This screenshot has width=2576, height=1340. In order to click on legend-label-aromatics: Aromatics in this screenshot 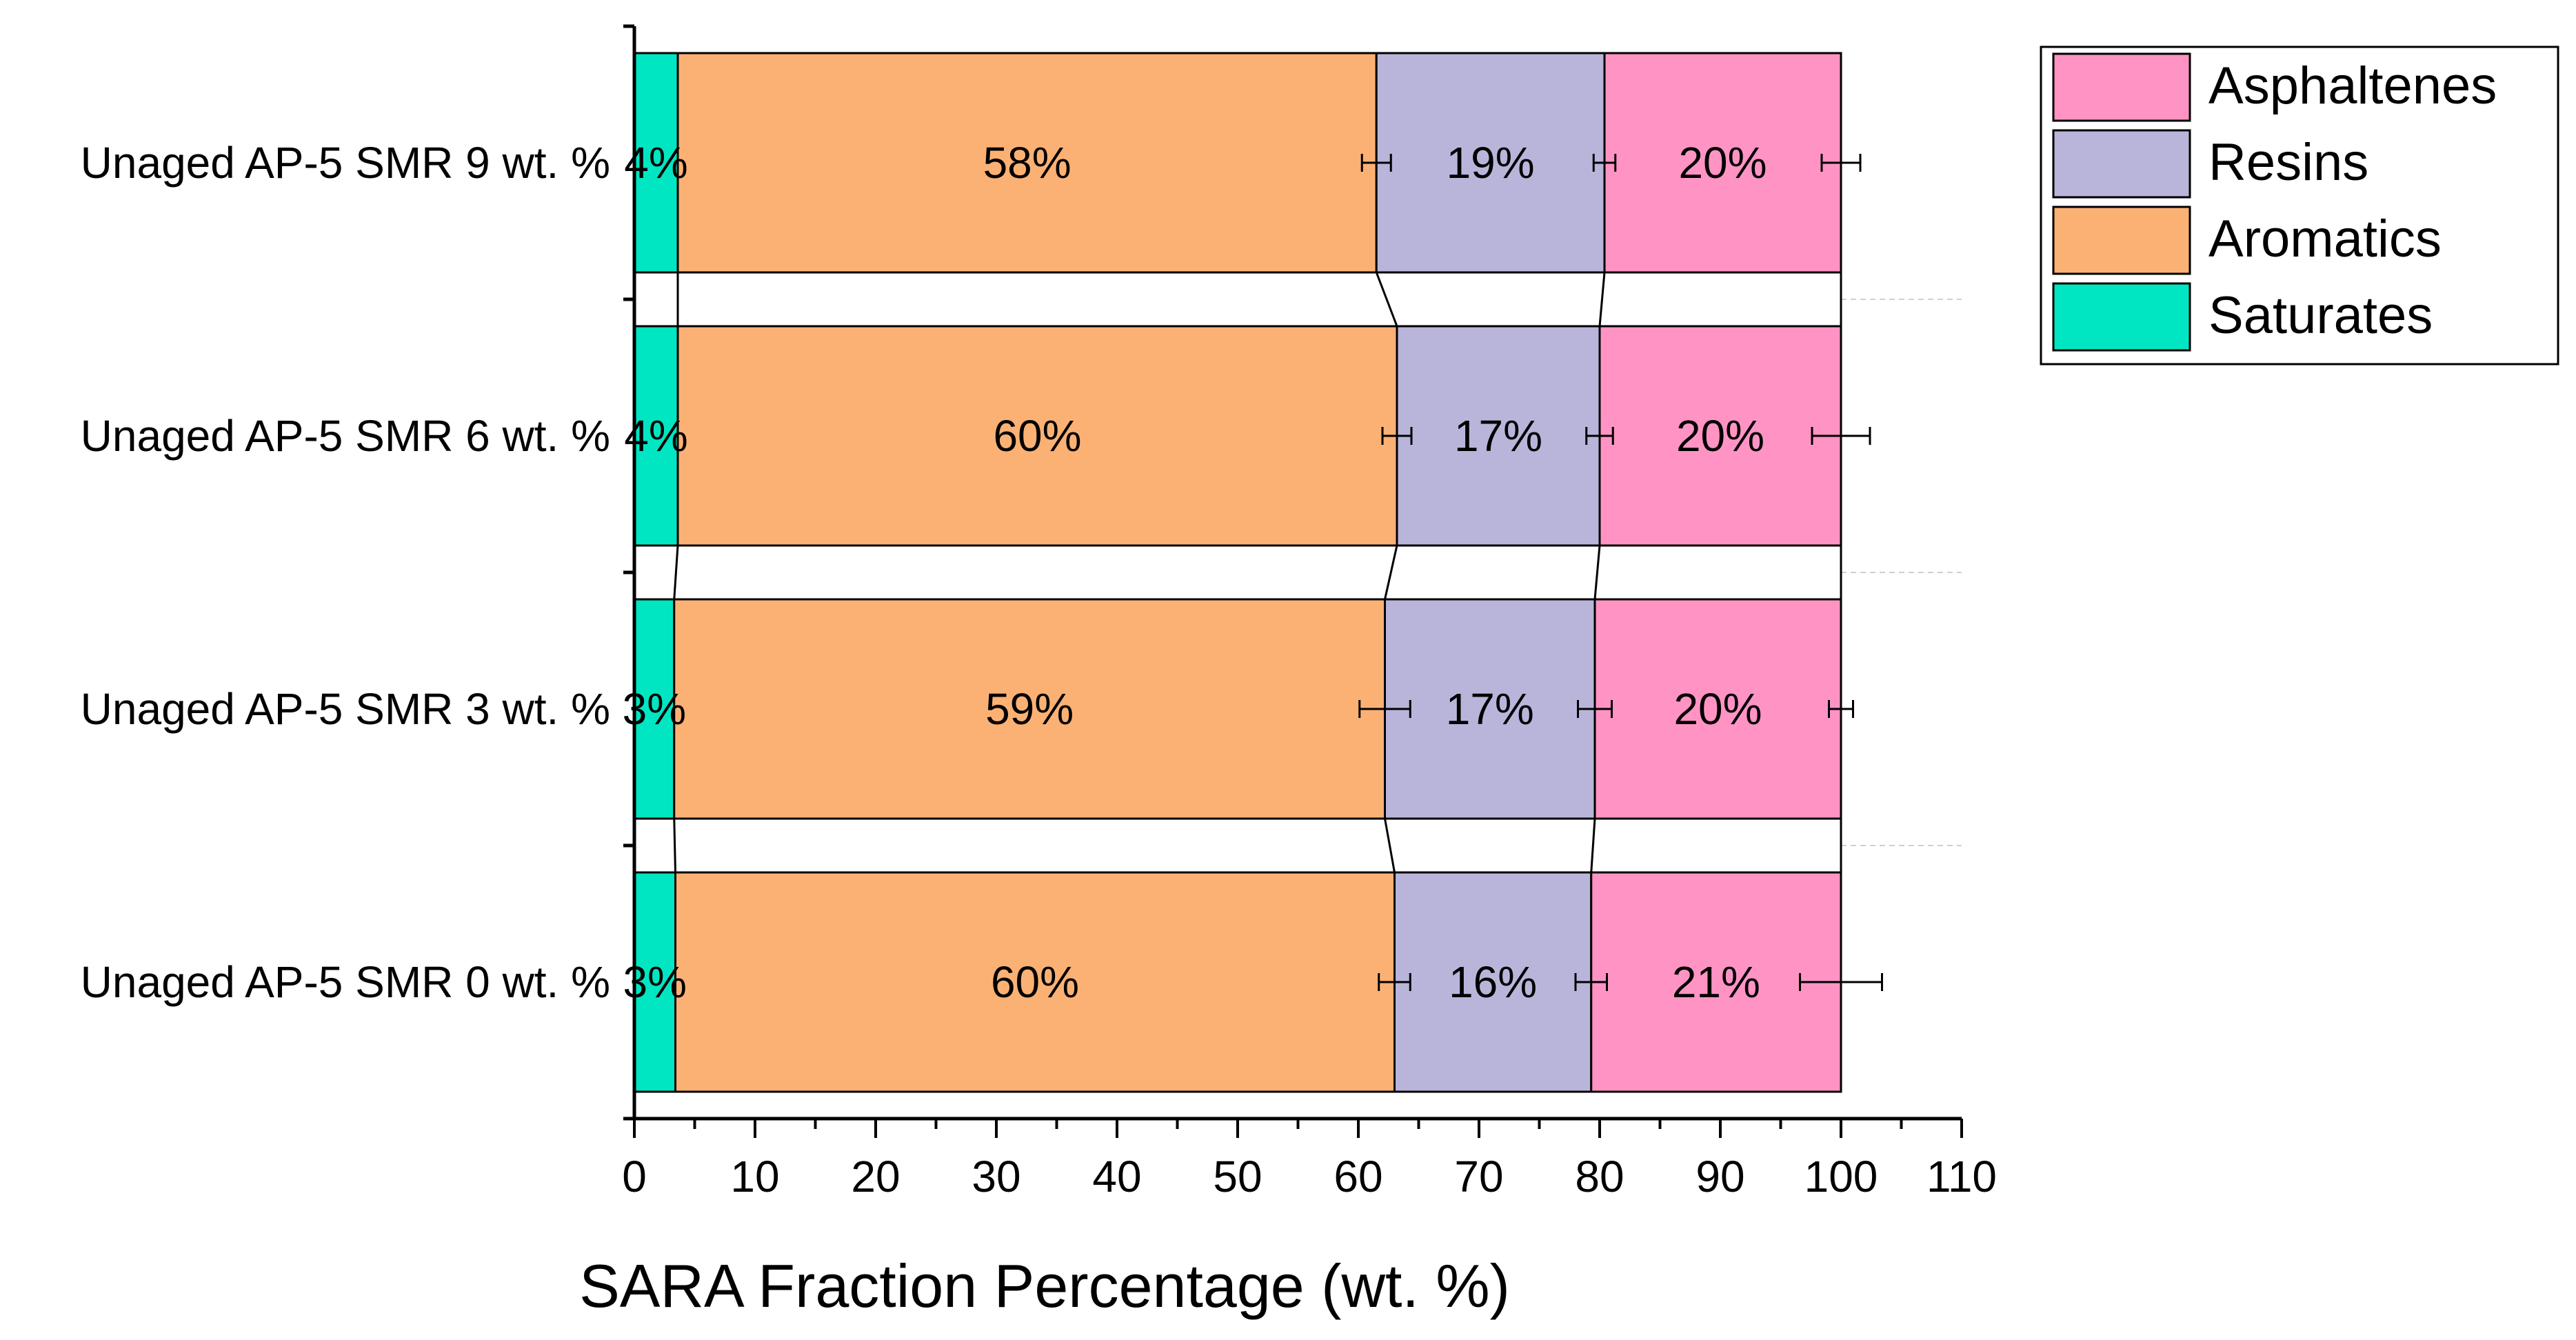, I will do `click(2325, 239)`.